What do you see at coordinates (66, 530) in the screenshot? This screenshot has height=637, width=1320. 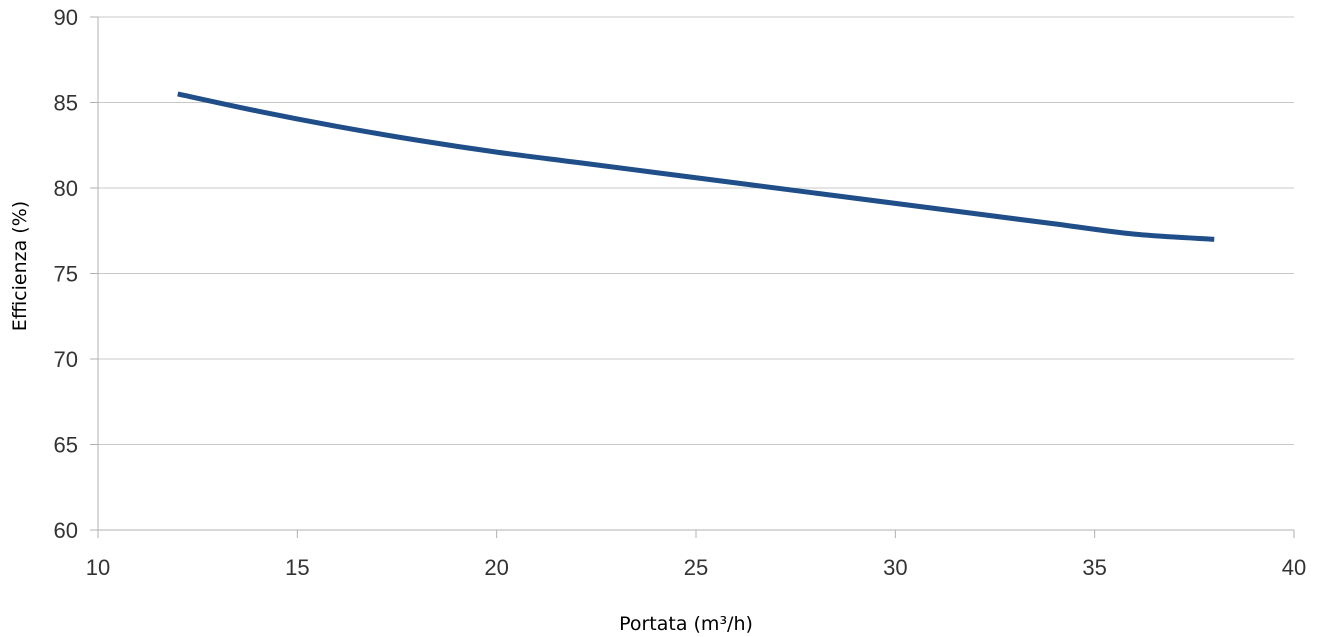 I see `y-tick-label: 60` at bounding box center [66, 530].